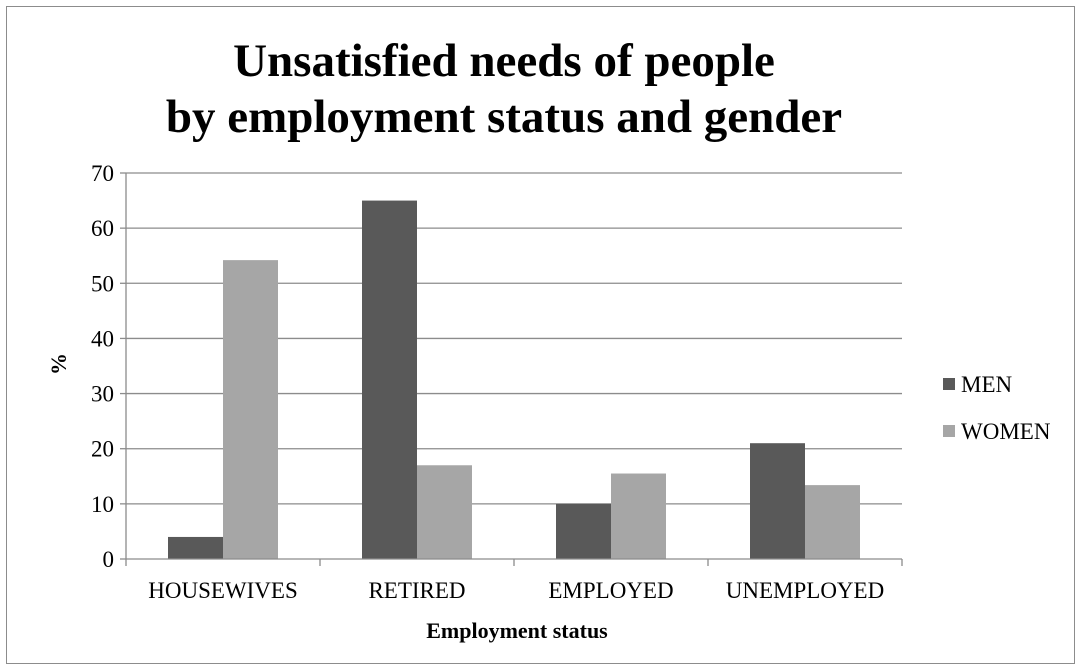  What do you see at coordinates (504, 61) in the screenshot?
I see `chart-title-line-1: Unsatisfied needs of people` at bounding box center [504, 61].